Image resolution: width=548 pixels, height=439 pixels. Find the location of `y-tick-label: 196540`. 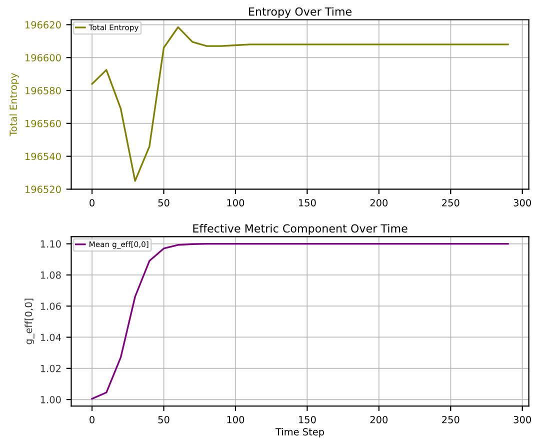

y-tick-label: 196540 is located at coordinates (43, 156).